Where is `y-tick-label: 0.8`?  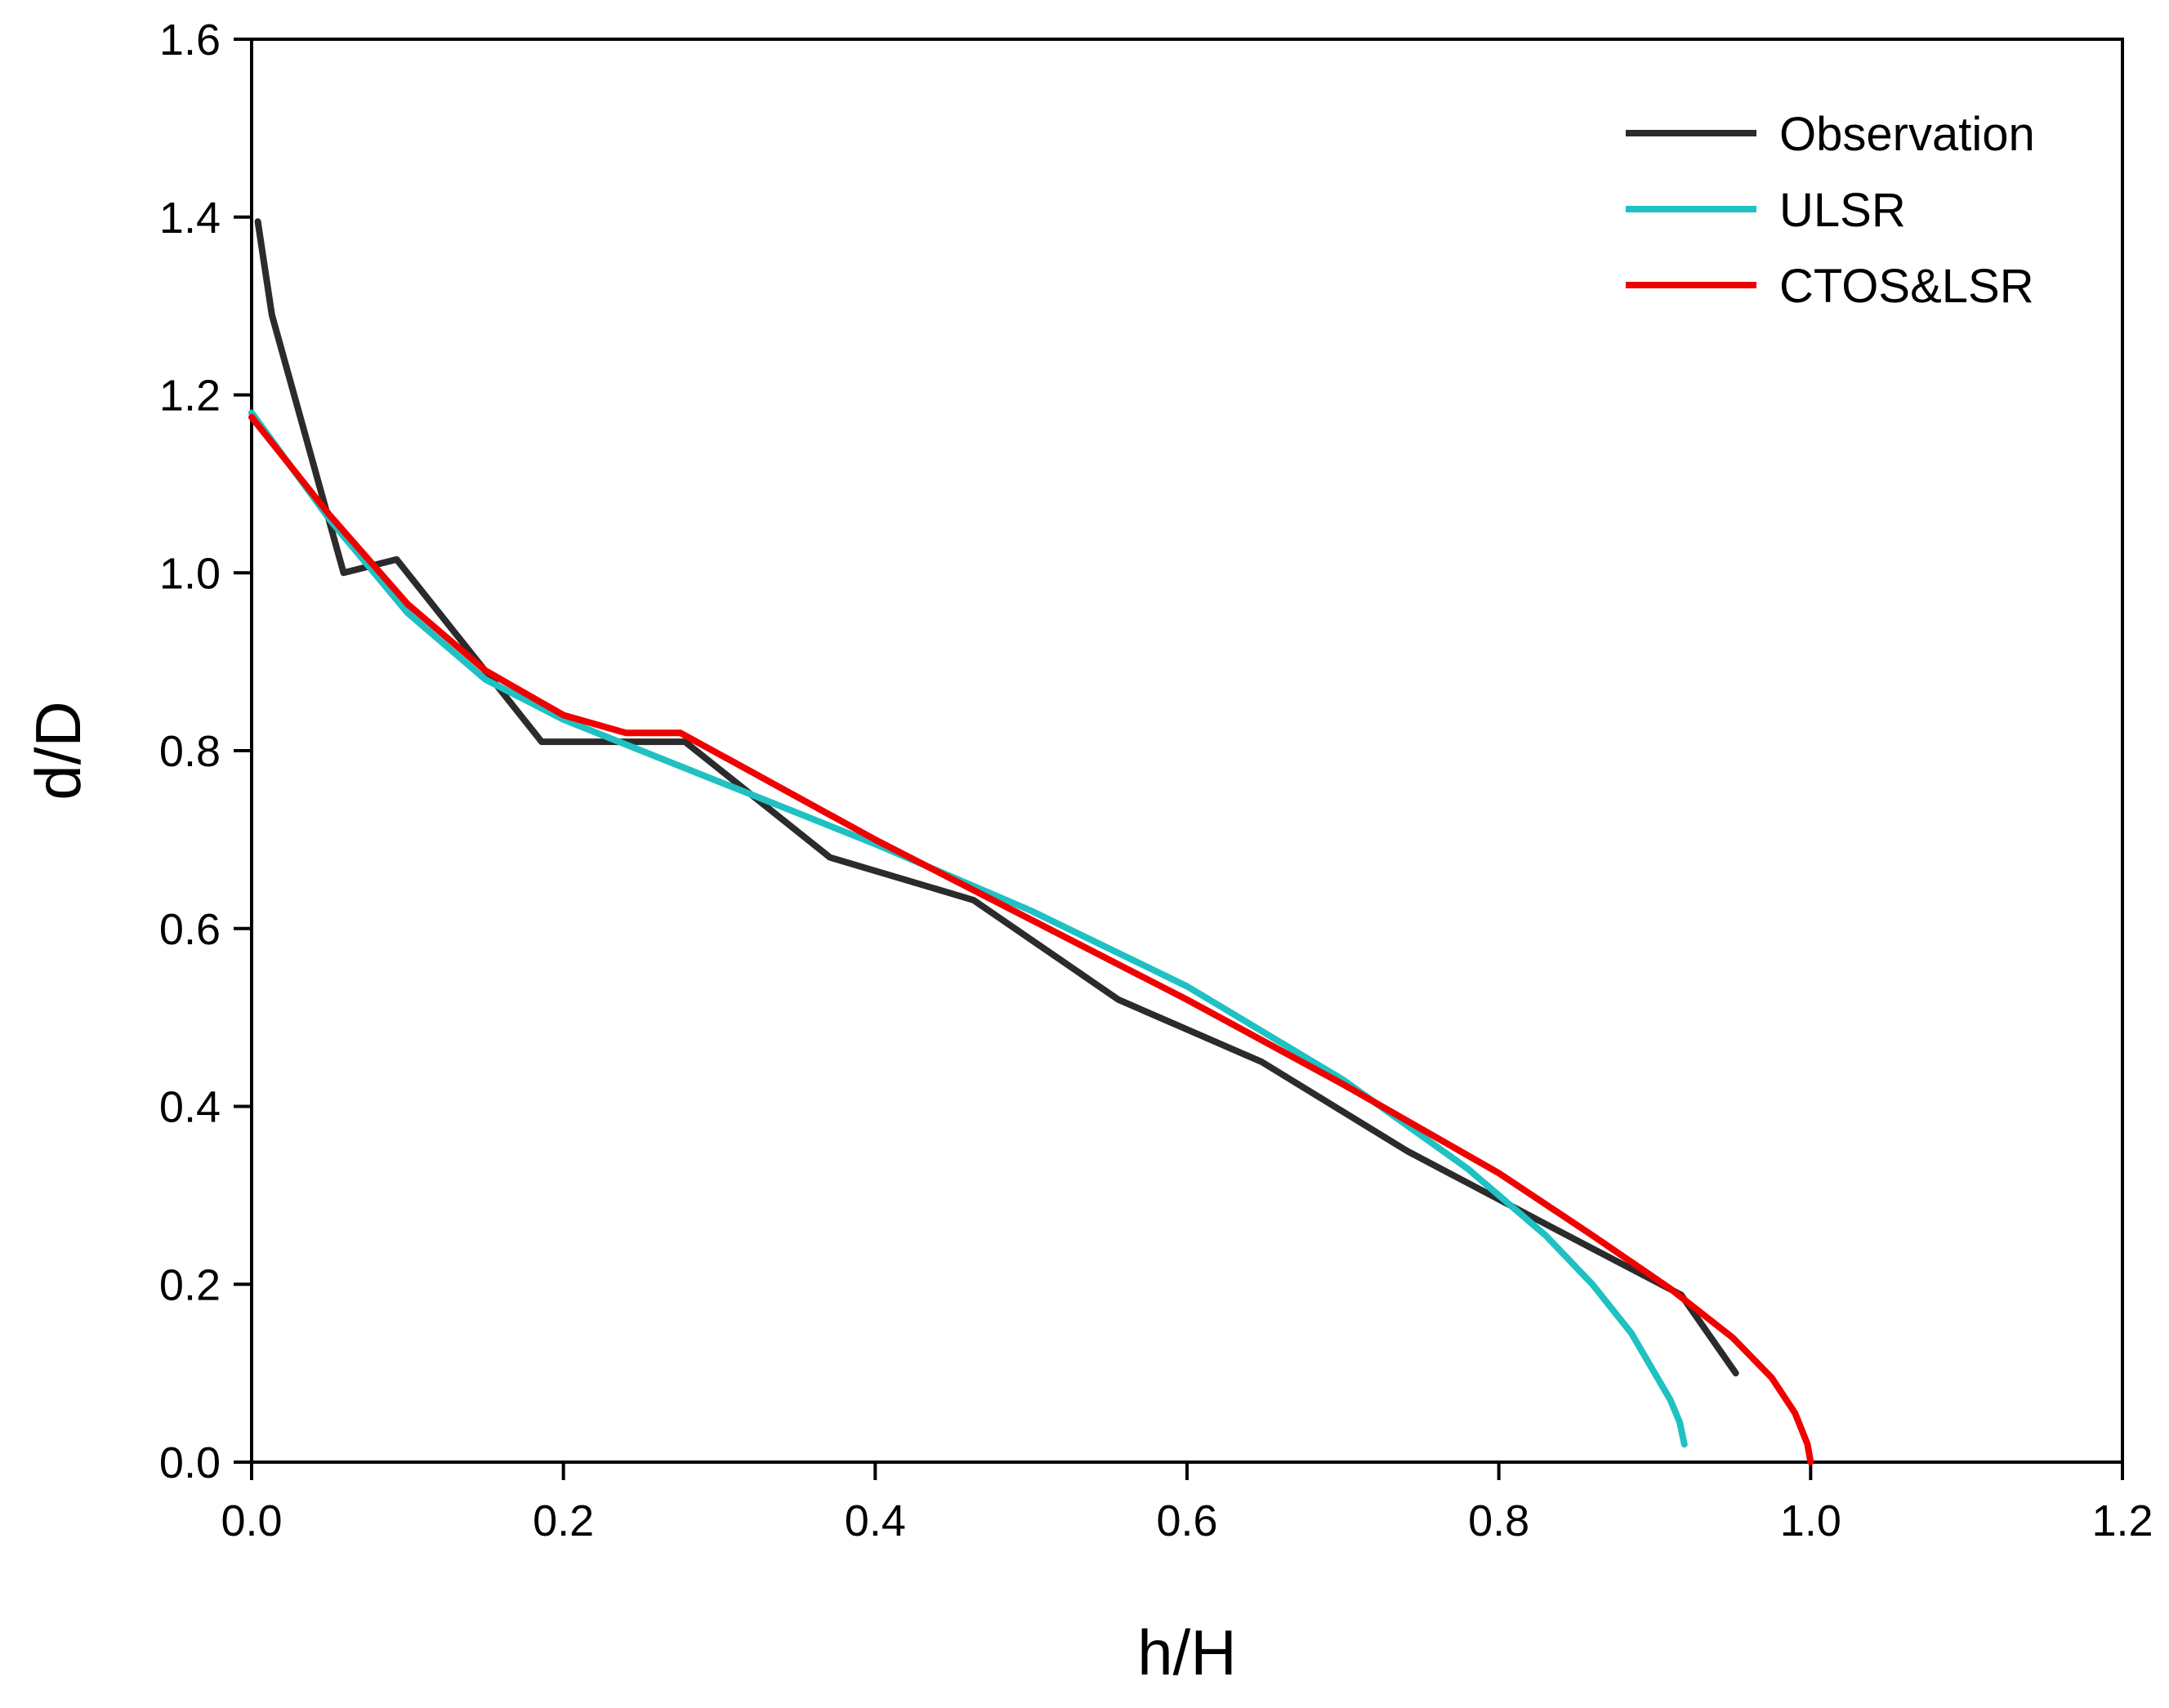
y-tick-label: 0.8 is located at coordinates (190, 752).